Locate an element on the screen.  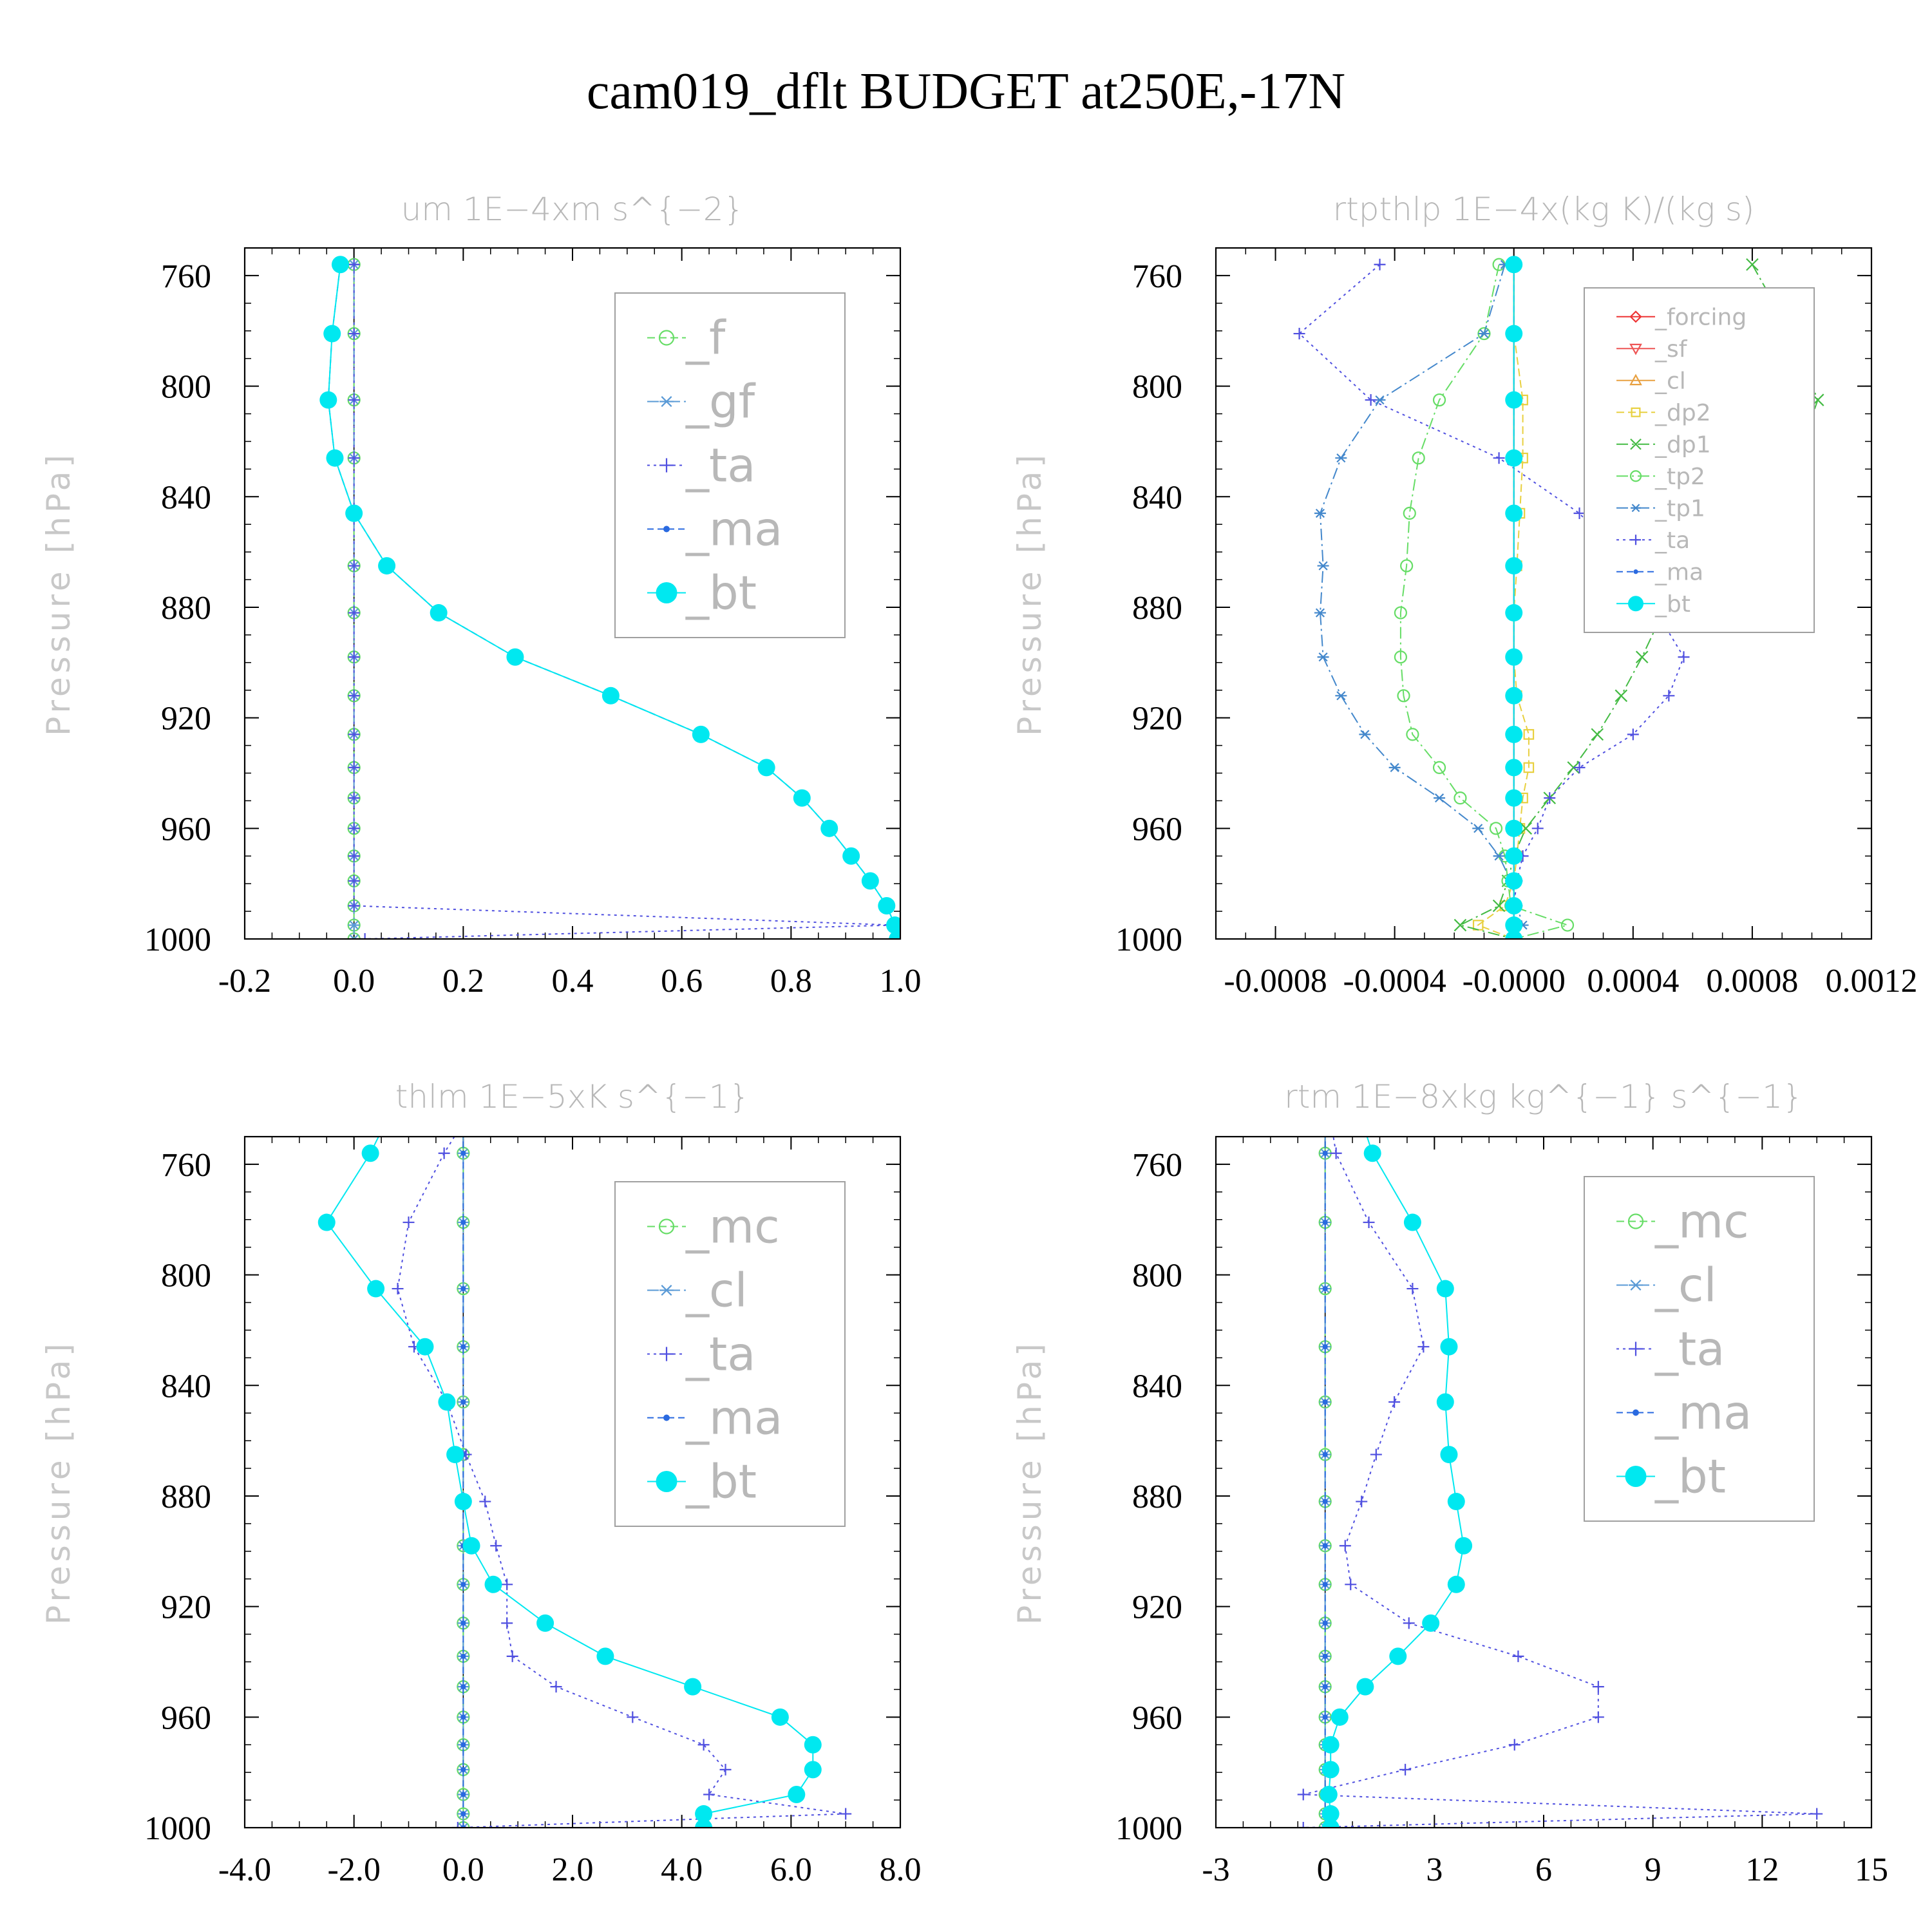
legend-entry: _f is located at coordinates (686, 338).